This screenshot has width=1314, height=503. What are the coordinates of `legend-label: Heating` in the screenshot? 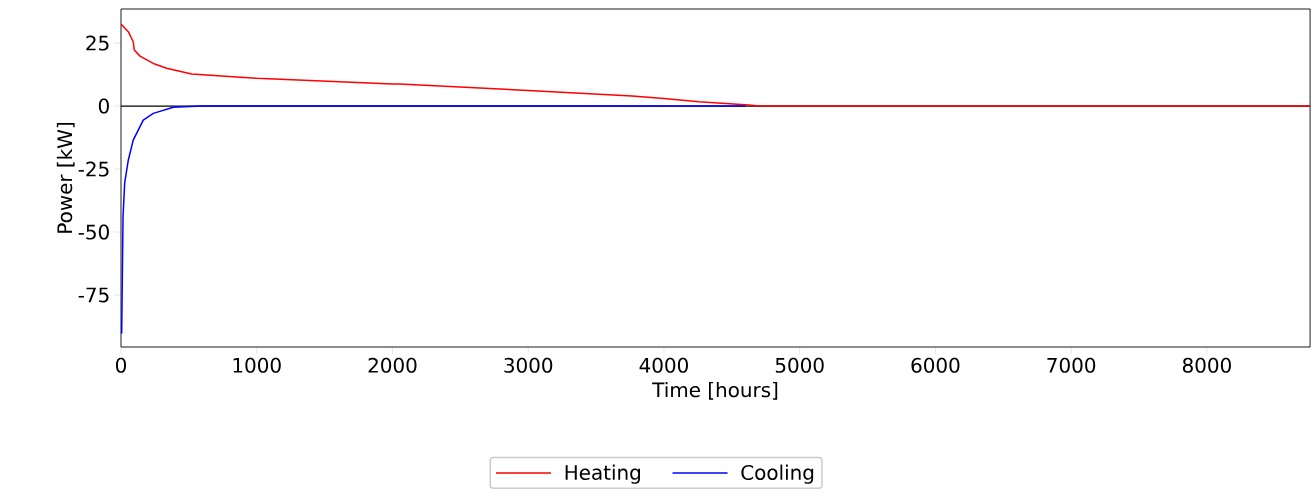 It's located at (602, 474).